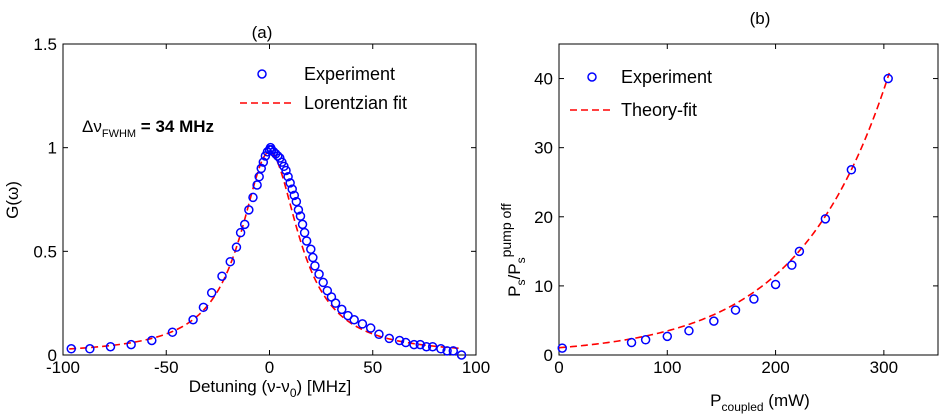 The width and height of the screenshot is (951, 414). I want to click on panel-label: (a), so click(262, 32).